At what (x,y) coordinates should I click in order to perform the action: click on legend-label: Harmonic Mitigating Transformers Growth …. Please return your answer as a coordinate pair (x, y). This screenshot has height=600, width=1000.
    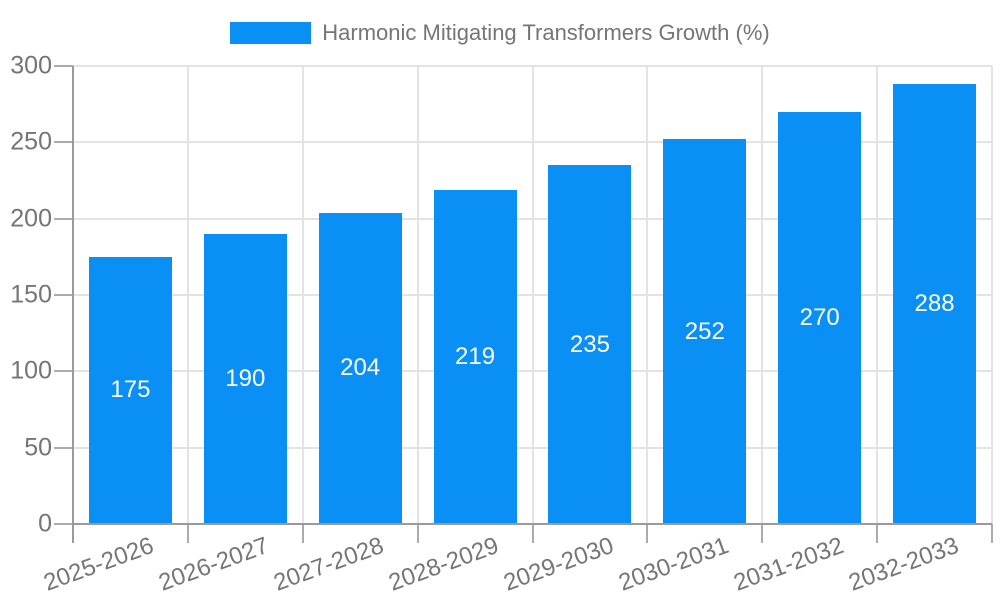
    Looking at the image, I should click on (546, 32).